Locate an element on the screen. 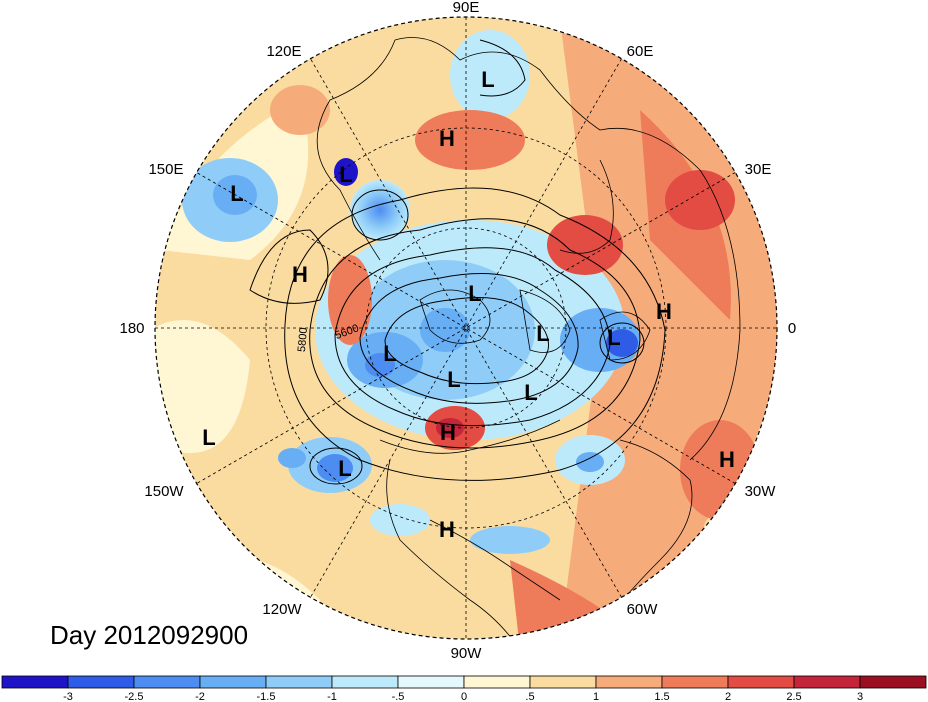  lon-label-90e: 90E is located at coordinates (466, 8).